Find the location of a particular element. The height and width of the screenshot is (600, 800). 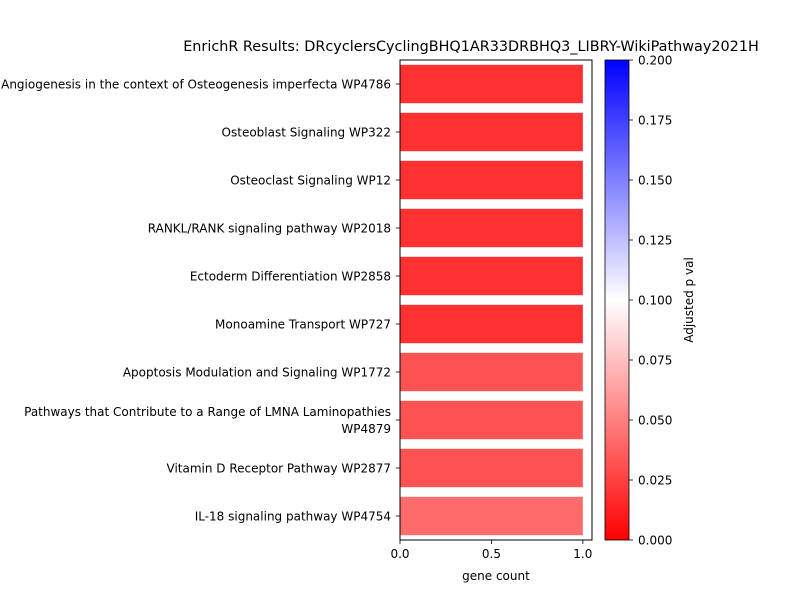

colorbar-tick-label: 0.075 is located at coordinates (655, 361).